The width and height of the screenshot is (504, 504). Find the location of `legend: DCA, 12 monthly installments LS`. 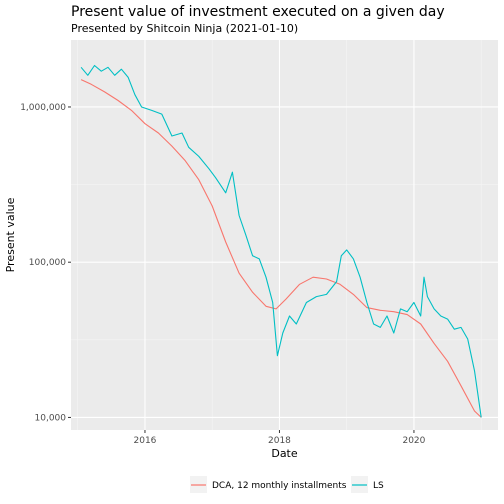

legend: DCA, 12 monthly installments LS is located at coordinates (287, 484).